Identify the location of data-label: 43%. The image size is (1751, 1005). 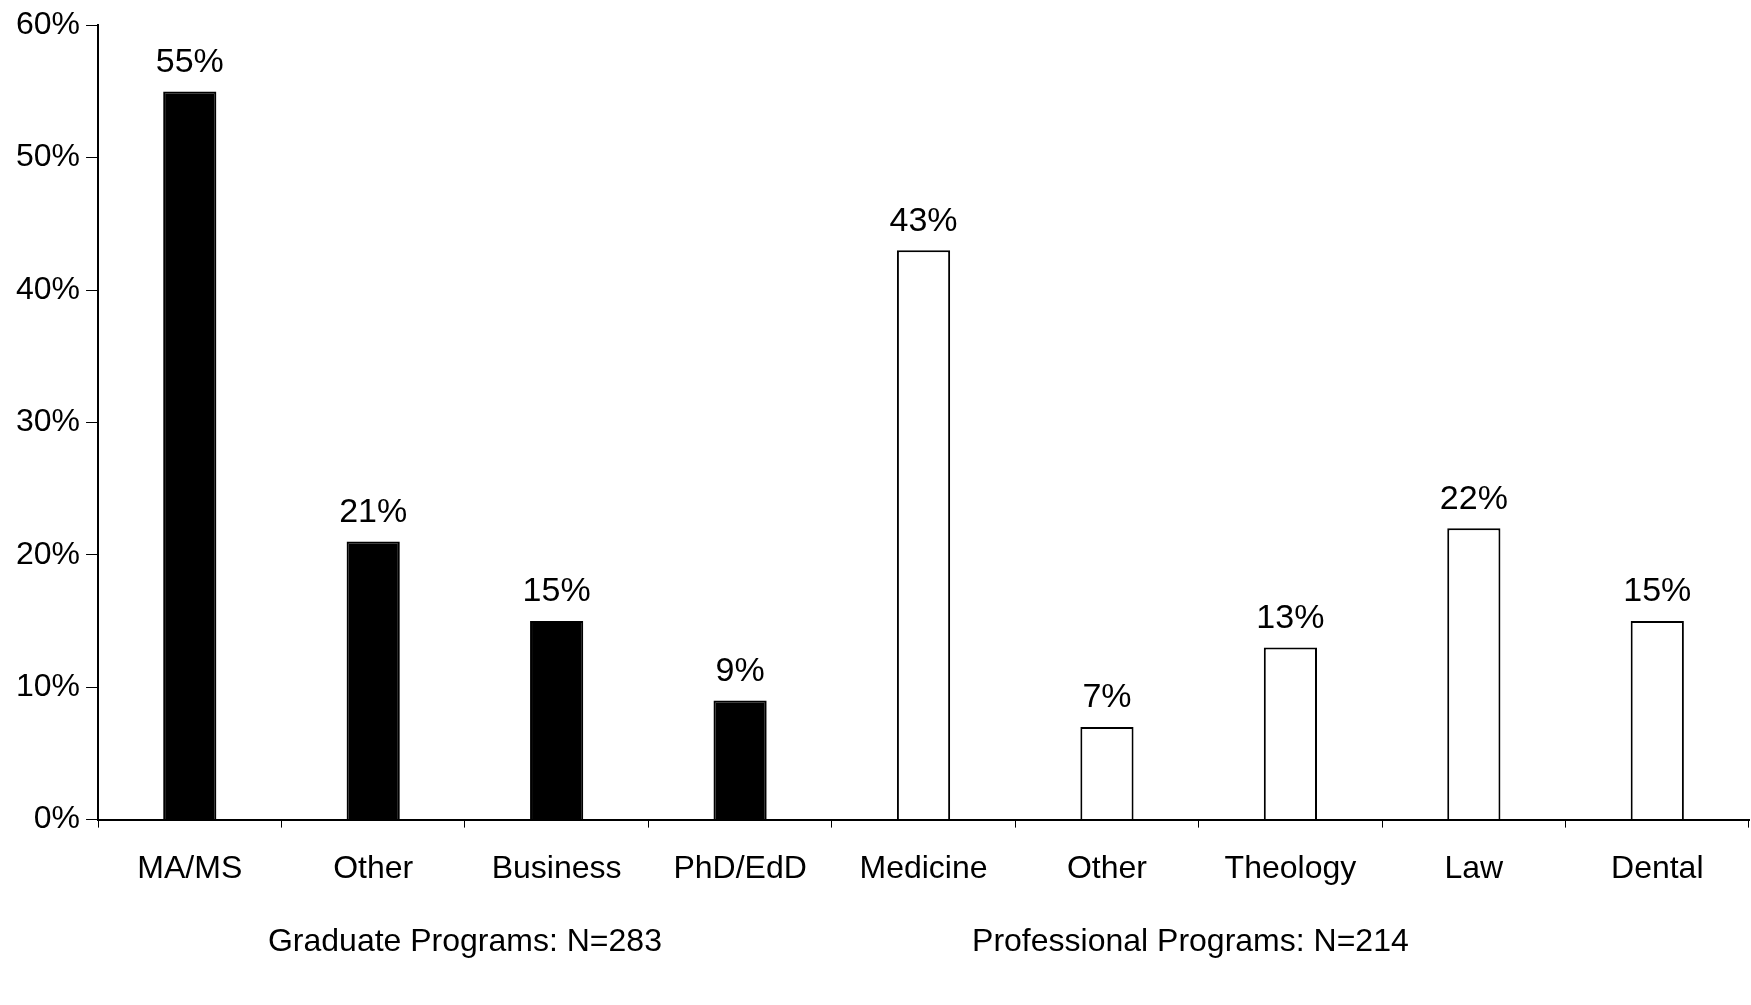
(923, 218).